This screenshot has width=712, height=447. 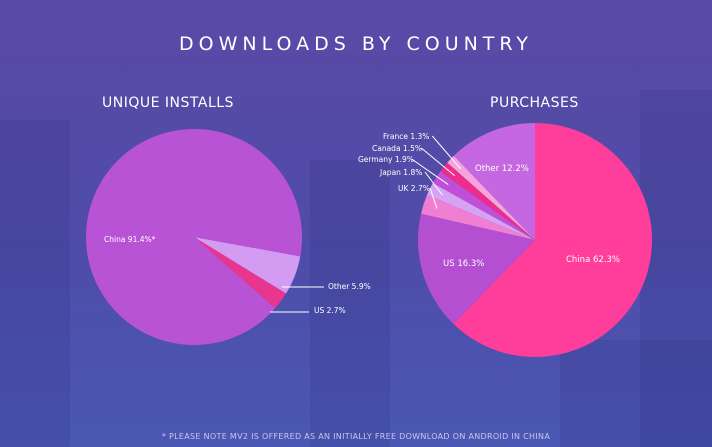 What do you see at coordinates (534, 103) in the screenshot?
I see `purchases-title: PURCHASES` at bounding box center [534, 103].